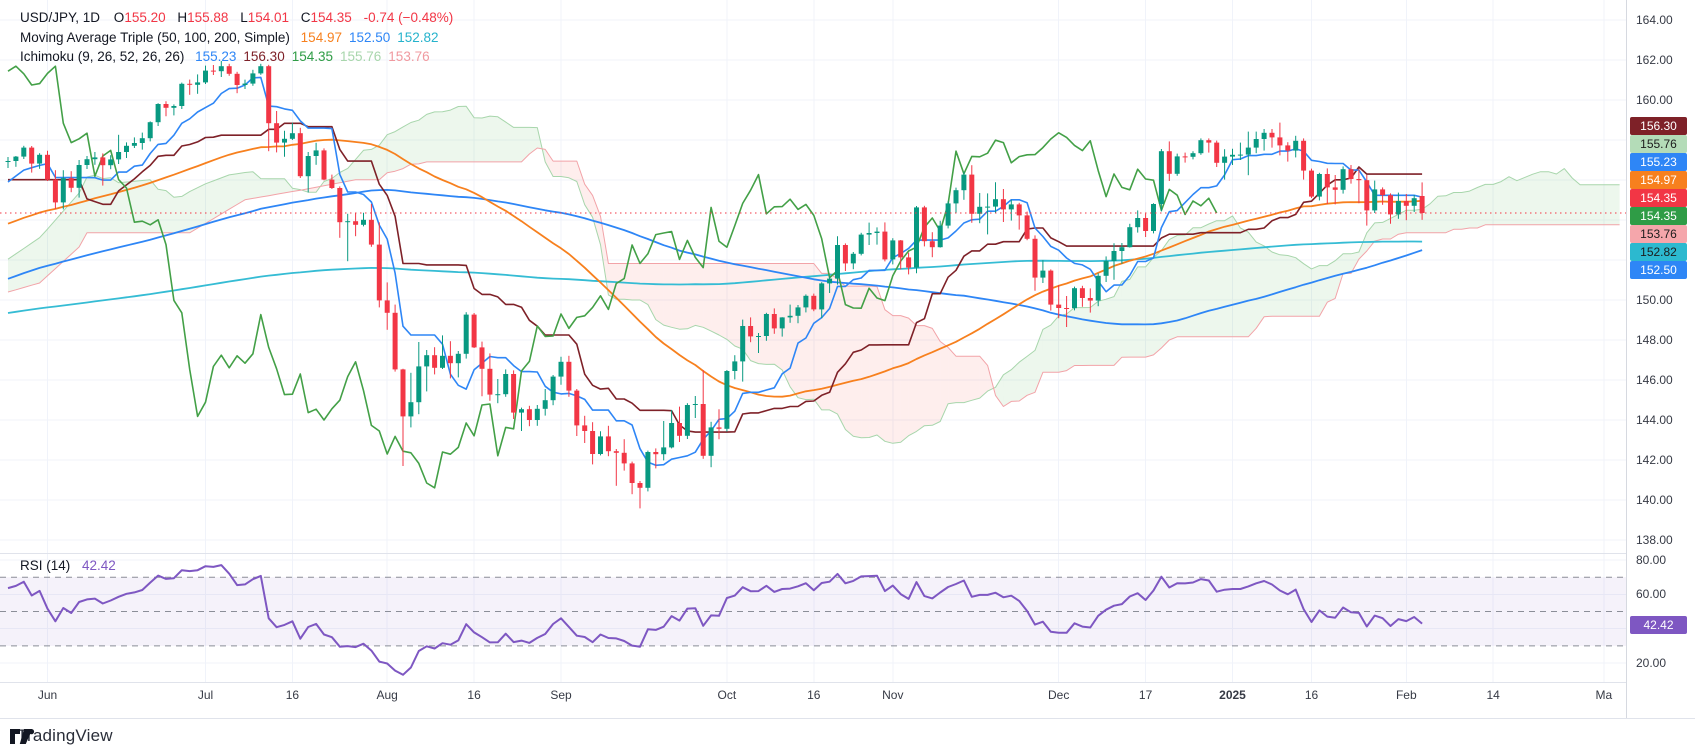  What do you see at coordinates (216, 56) in the screenshot?
I see `legend-value: 155.23` at bounding box center [216, 56].